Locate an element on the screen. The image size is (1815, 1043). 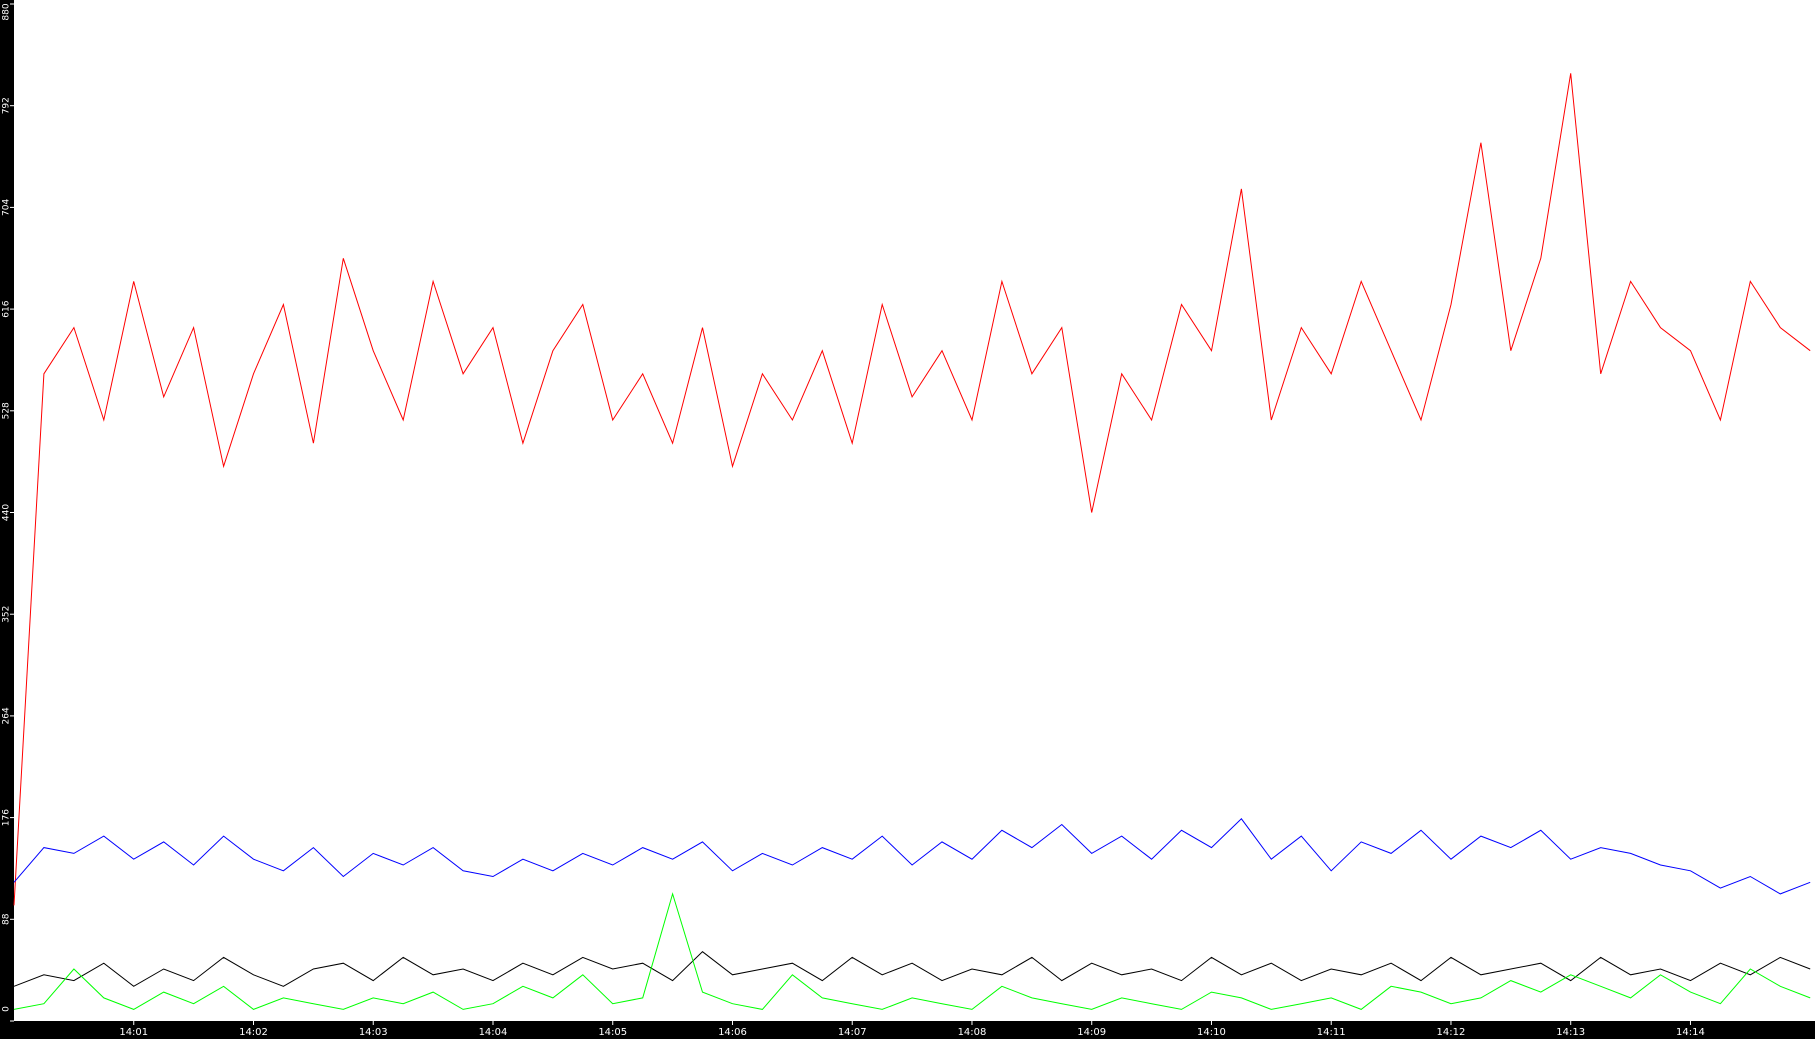
x-tick-label: 14:03 is located at coordinates (373, 1032).